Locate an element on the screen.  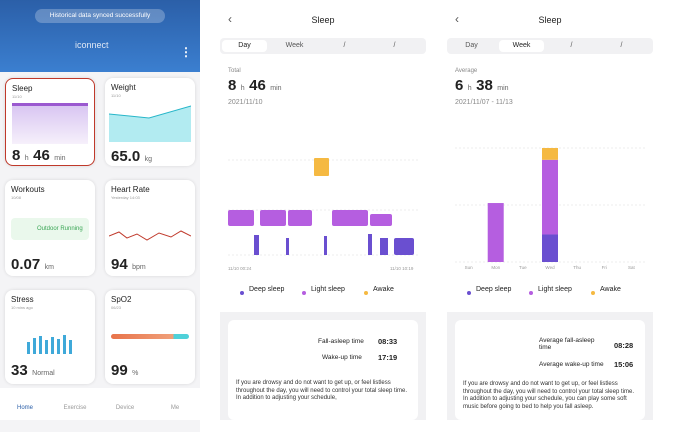
stress-card: Stress 10 mins ago 33 Normal is located at coordinates (50, 337).